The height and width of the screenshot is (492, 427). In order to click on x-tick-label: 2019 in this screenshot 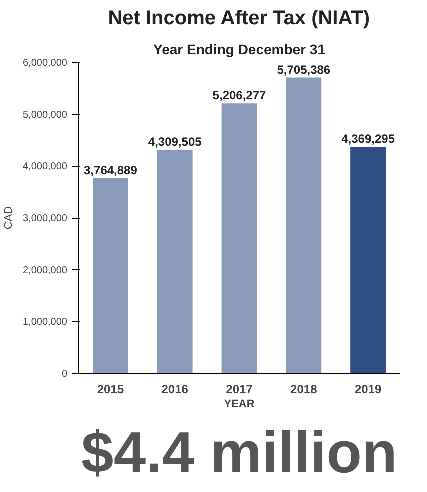, I will do `click(368, 389)`.